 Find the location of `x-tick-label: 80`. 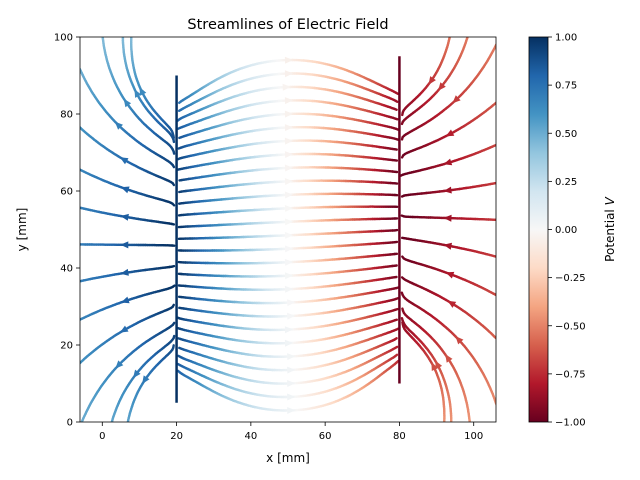

x-tick-label: 80 is located at coordinates (399, 436).